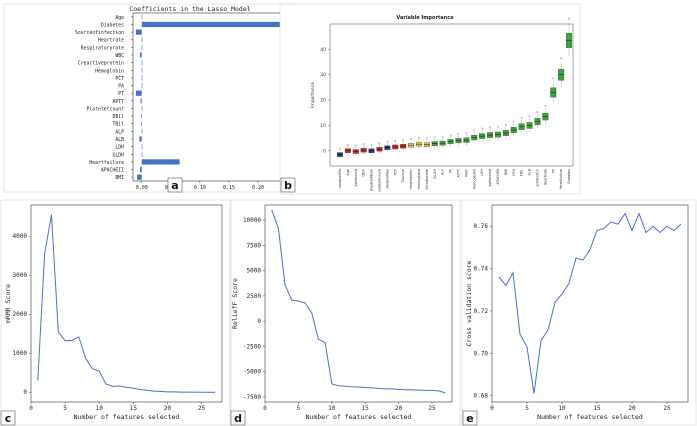  Describe the element at coordinates (324, 151) in the screenshot. I see `panel-b-ytick-label: 0` at that location.